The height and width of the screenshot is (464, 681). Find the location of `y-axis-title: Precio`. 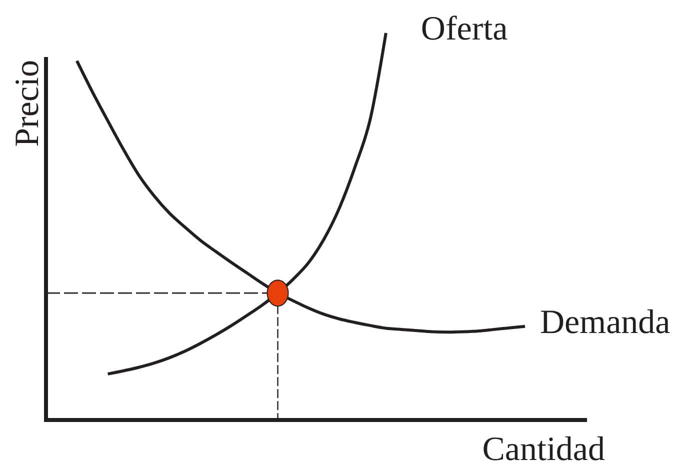

y-axis-title: Precio is located at coordinates (27, 103).